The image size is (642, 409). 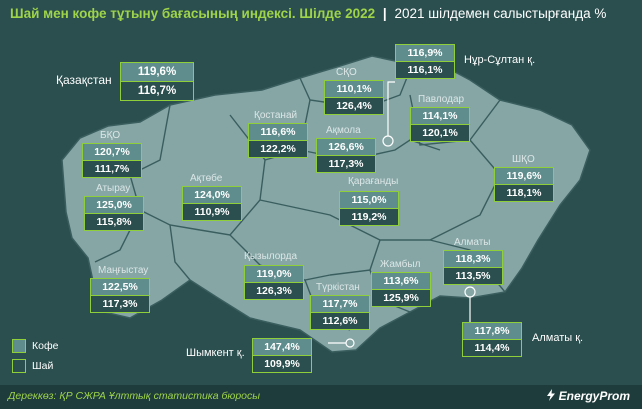 I want to click on city-label-nur-sultan: Нұр-Сұлтан қ., so click(x=500, y=60).